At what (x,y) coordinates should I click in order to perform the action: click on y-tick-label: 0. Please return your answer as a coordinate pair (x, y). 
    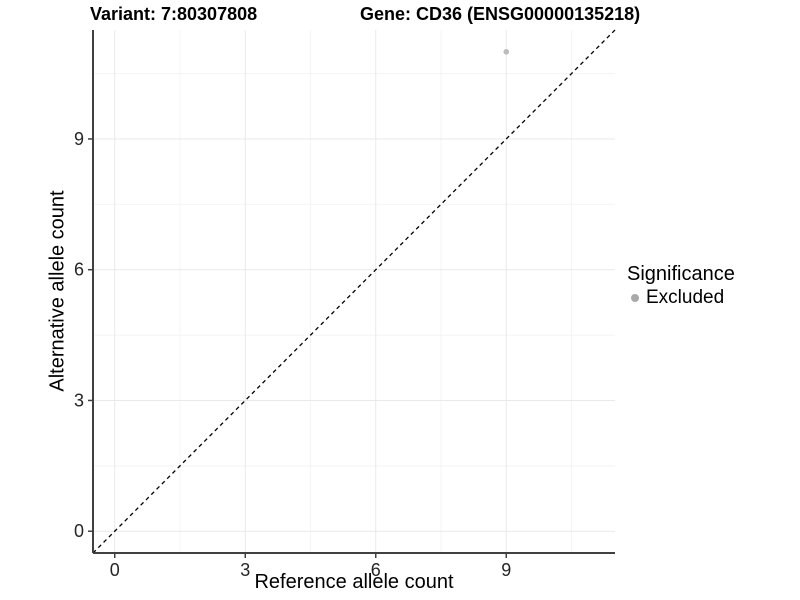
    Looking at the image, I should click on (79, 531).